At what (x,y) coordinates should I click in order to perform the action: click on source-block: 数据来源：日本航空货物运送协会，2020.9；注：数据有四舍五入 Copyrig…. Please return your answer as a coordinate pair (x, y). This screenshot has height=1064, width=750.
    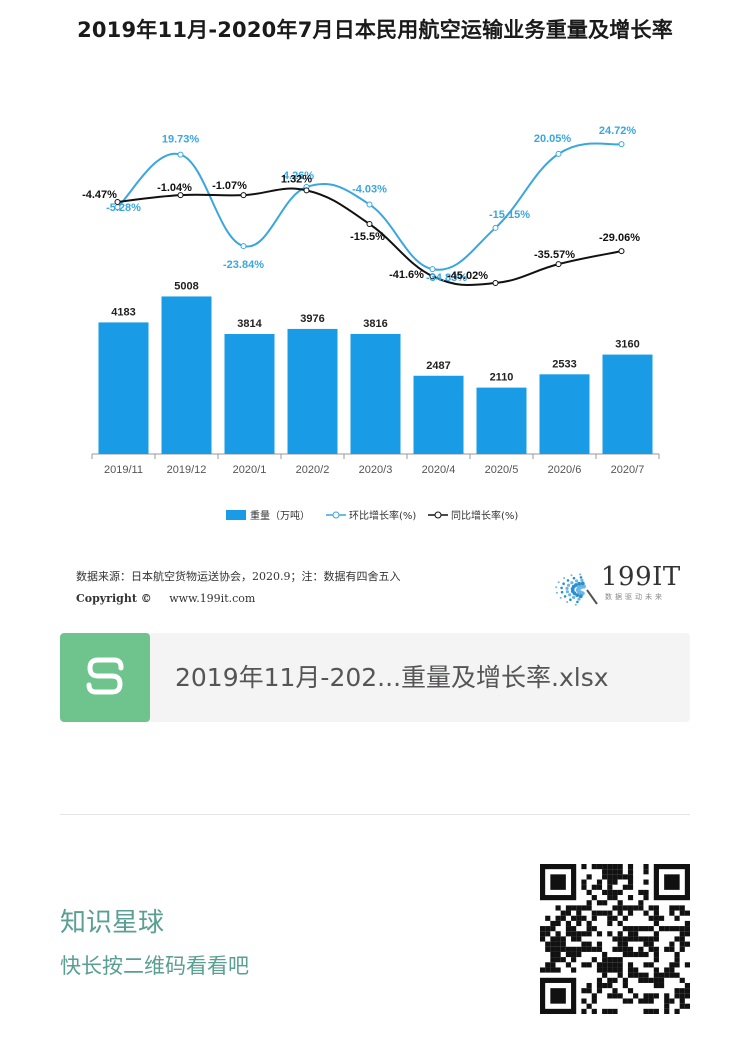
    Looking at the image, I should click on (238, 588).